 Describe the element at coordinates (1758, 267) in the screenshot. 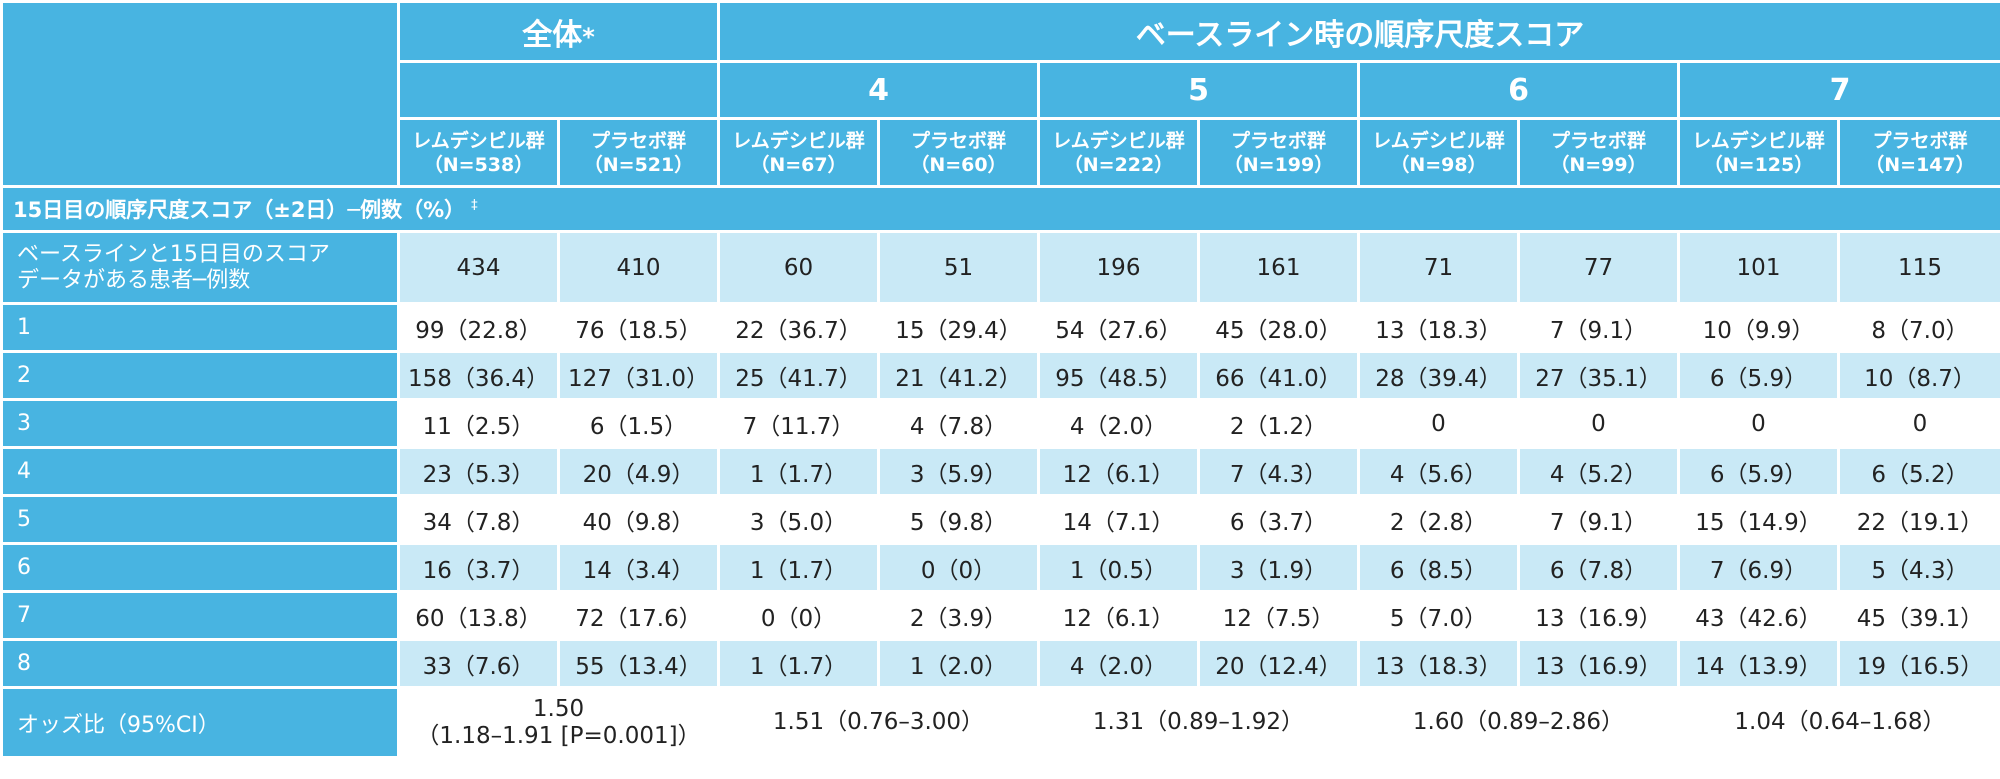

I see `table-cell: 101` at that location.